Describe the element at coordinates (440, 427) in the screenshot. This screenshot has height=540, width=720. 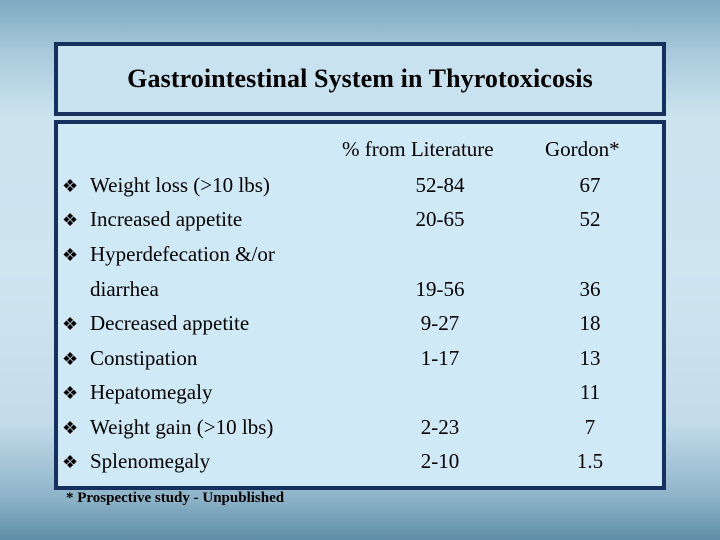
I see `literature-value: 2-23` at that location.